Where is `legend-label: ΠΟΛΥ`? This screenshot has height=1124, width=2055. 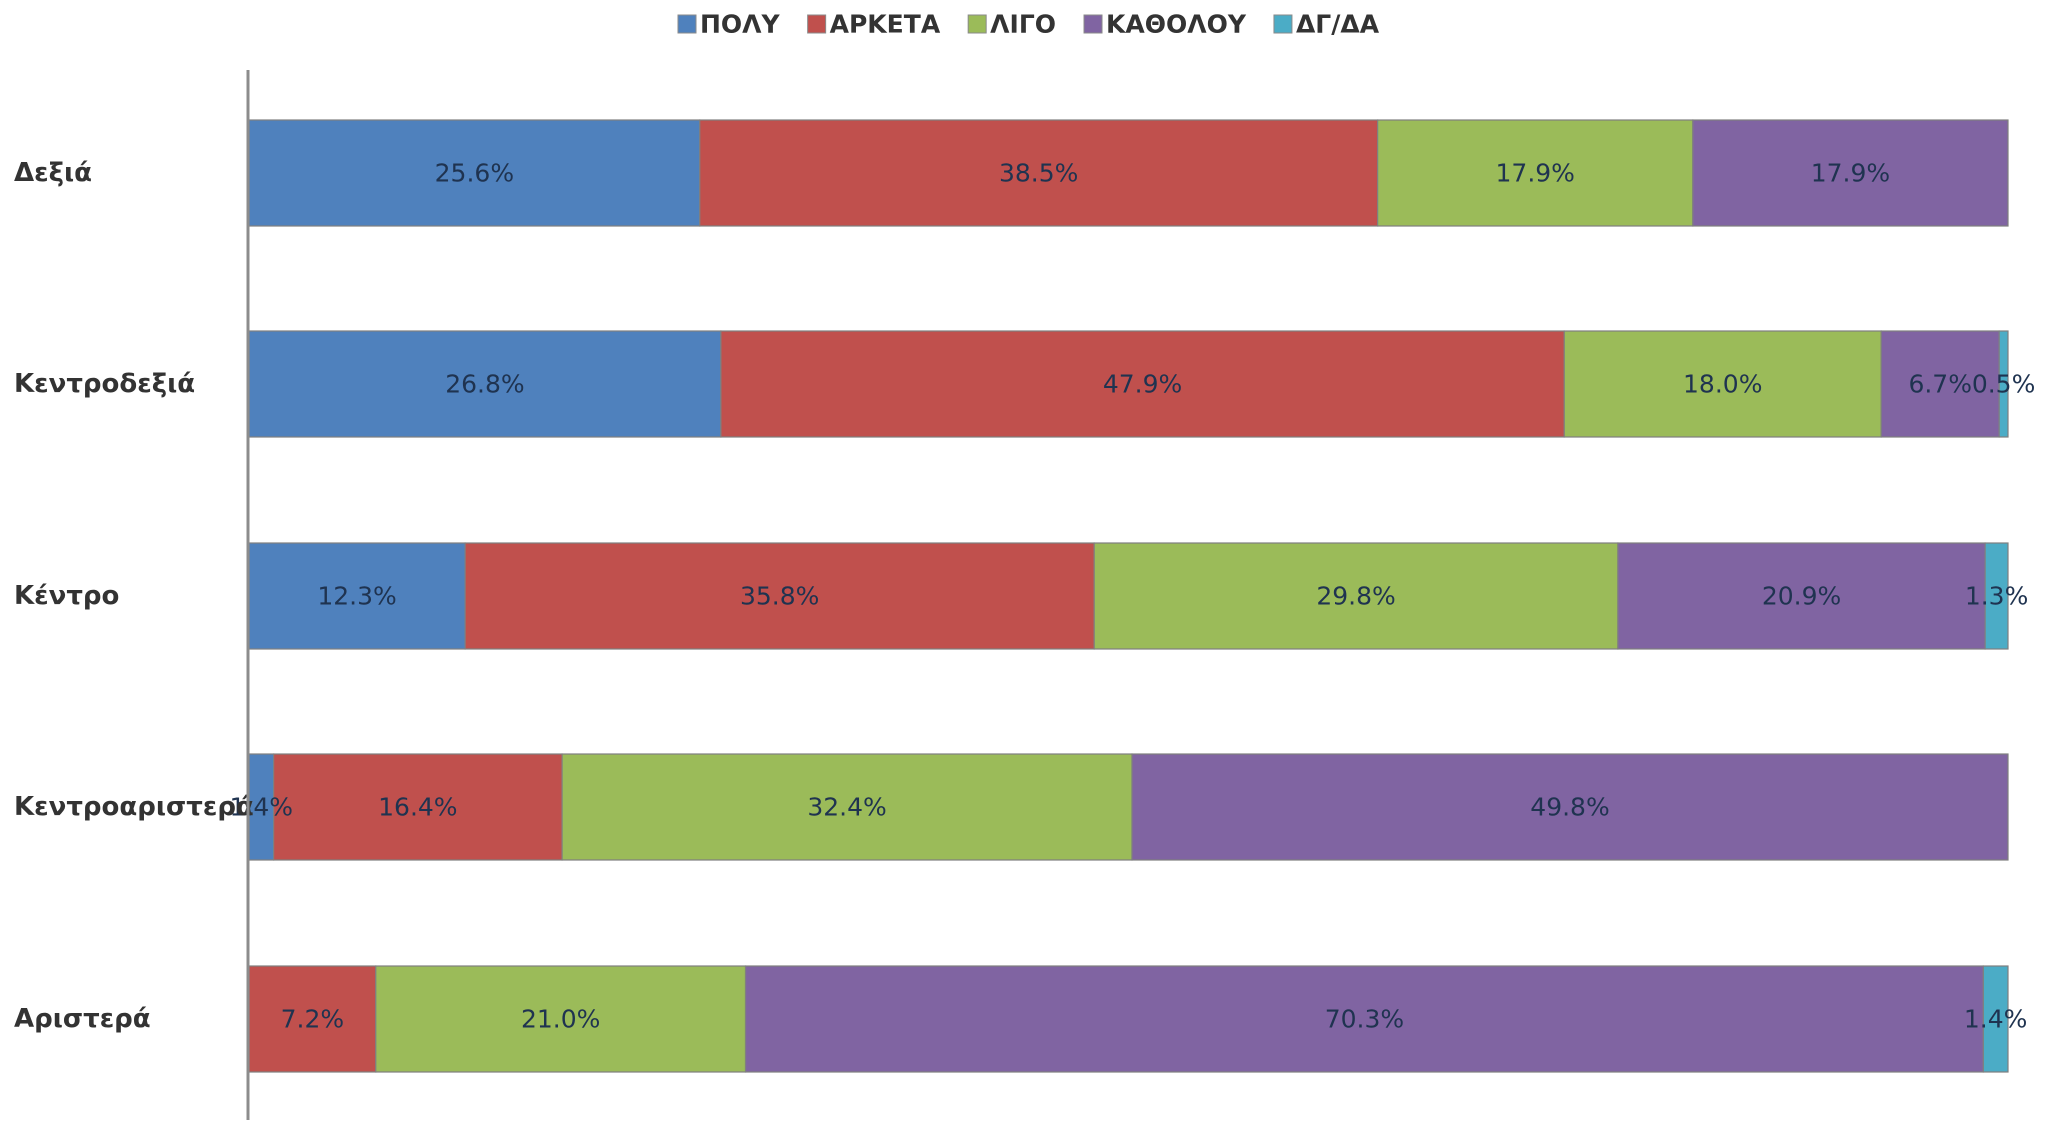 legend-label: ΠΟΛΥ is located at coordinates (740, 24).